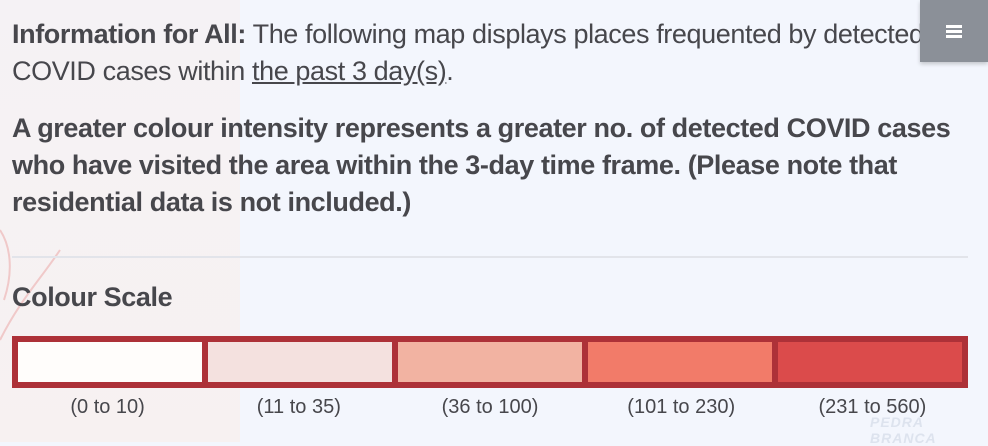  I want to click on scale-label: (231 to 560), so click(872, 407).